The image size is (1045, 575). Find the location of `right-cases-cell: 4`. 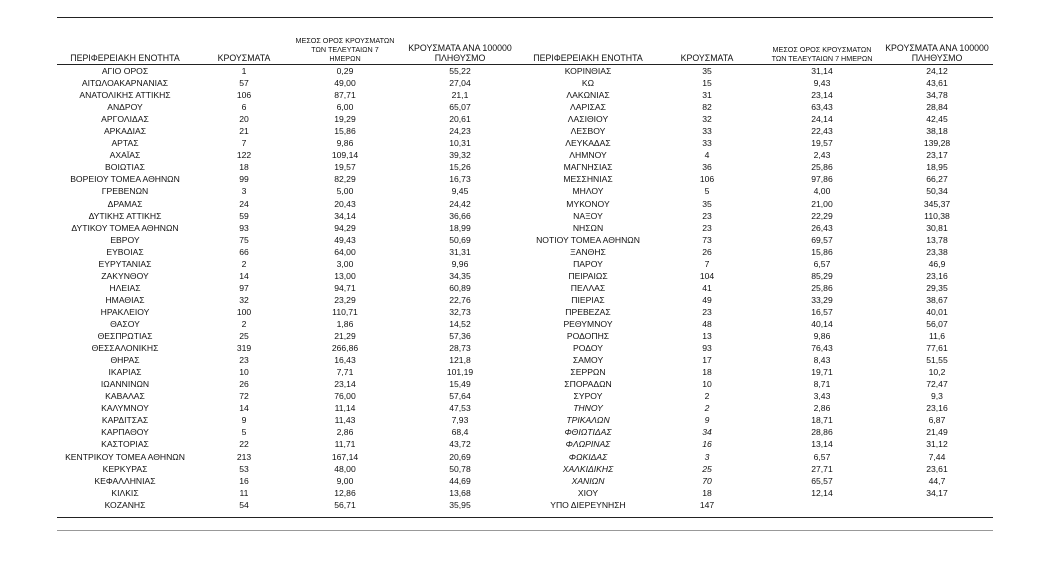

right-cases-cell: 4 is located at coordinates (707, 155).